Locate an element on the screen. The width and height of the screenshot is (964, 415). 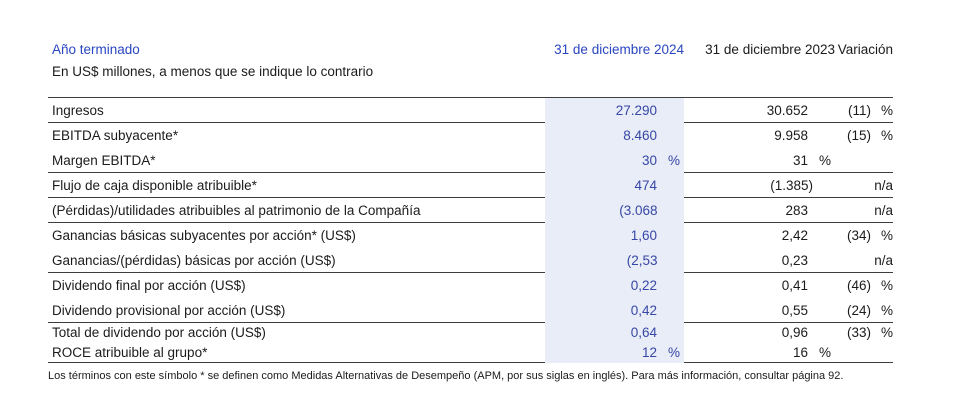
row-label: Dividendo final por acción (US$) is located at coordinates (149, 285).